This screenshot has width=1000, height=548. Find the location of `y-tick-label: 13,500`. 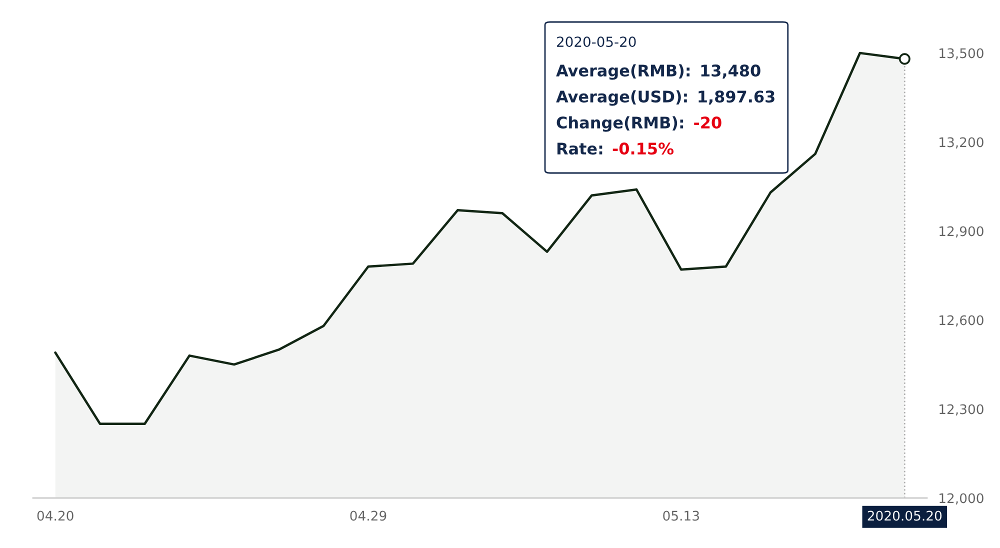

y-tick-label: 13,500 is located at coordinates (962, 54).